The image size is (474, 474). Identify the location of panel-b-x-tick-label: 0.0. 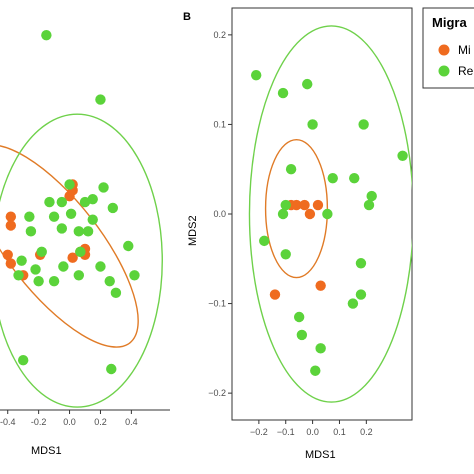
(312, 432).